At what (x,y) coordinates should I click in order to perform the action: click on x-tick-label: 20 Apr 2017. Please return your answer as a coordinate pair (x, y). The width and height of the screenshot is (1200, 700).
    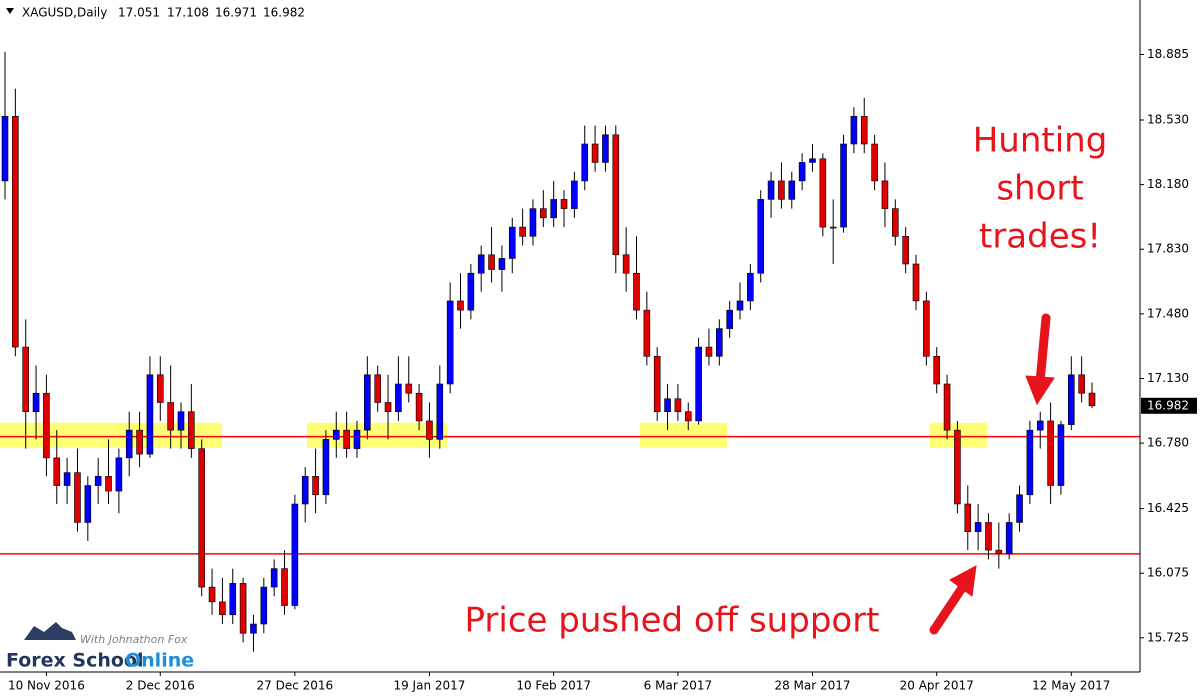
    Looking at the image, I should click on (937, 686).